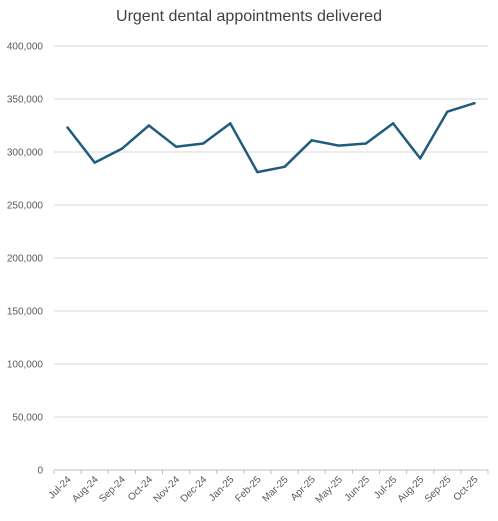  I want to click on x-tick-label: Dec-24, so click(194, 489).